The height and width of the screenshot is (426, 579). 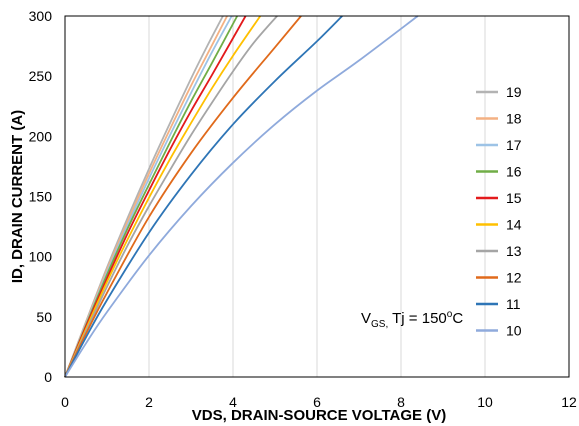 What do you see at coordinates (149, 402) in the screenshot?
I see `x-tick-label-2: 2` at bounding box center [149, 402].